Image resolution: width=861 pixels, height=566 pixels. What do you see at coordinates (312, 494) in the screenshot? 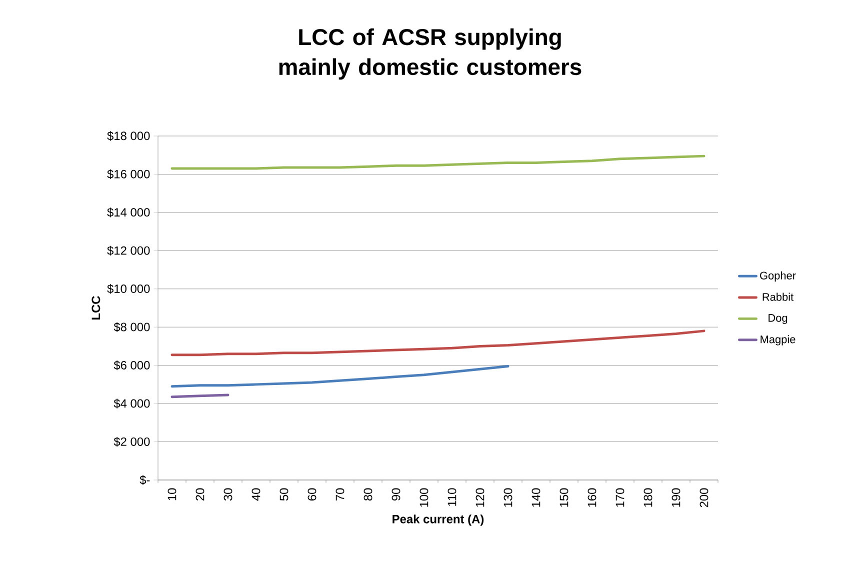
I see `x-tick-label: 60` at bounding box center [312, 494].